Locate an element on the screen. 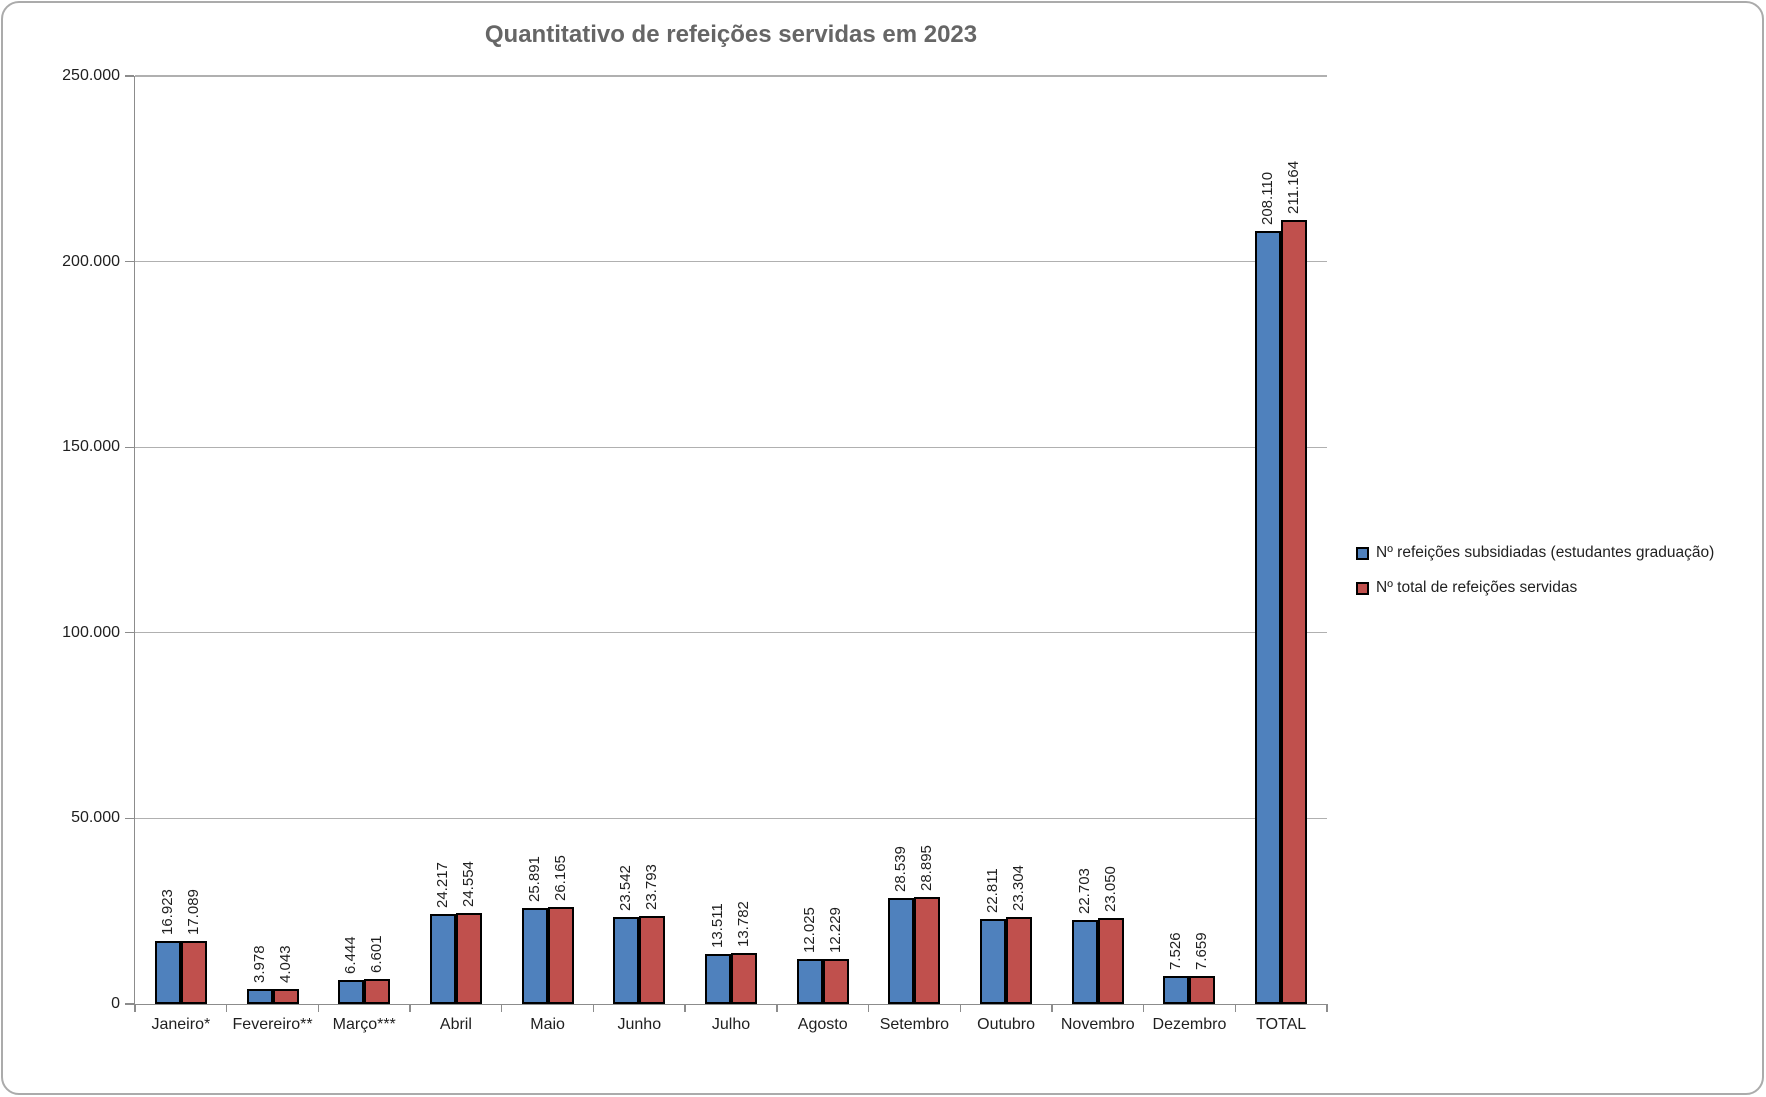 The width and height of the screenshot is (1766, 1097). data-label: 12.229 is located at coordinates (835, 930).